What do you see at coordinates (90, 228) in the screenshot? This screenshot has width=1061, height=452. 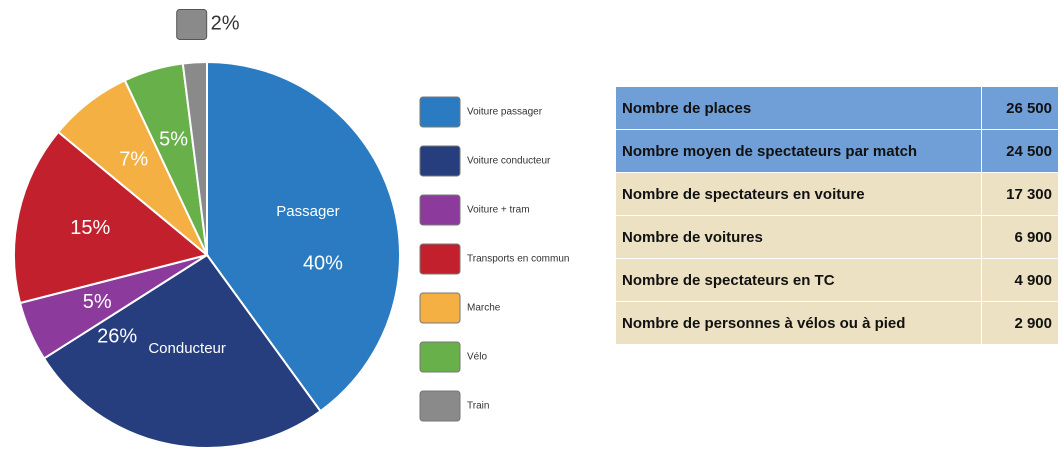 I see `value-label: 15%` at bounding box center [90, 228].